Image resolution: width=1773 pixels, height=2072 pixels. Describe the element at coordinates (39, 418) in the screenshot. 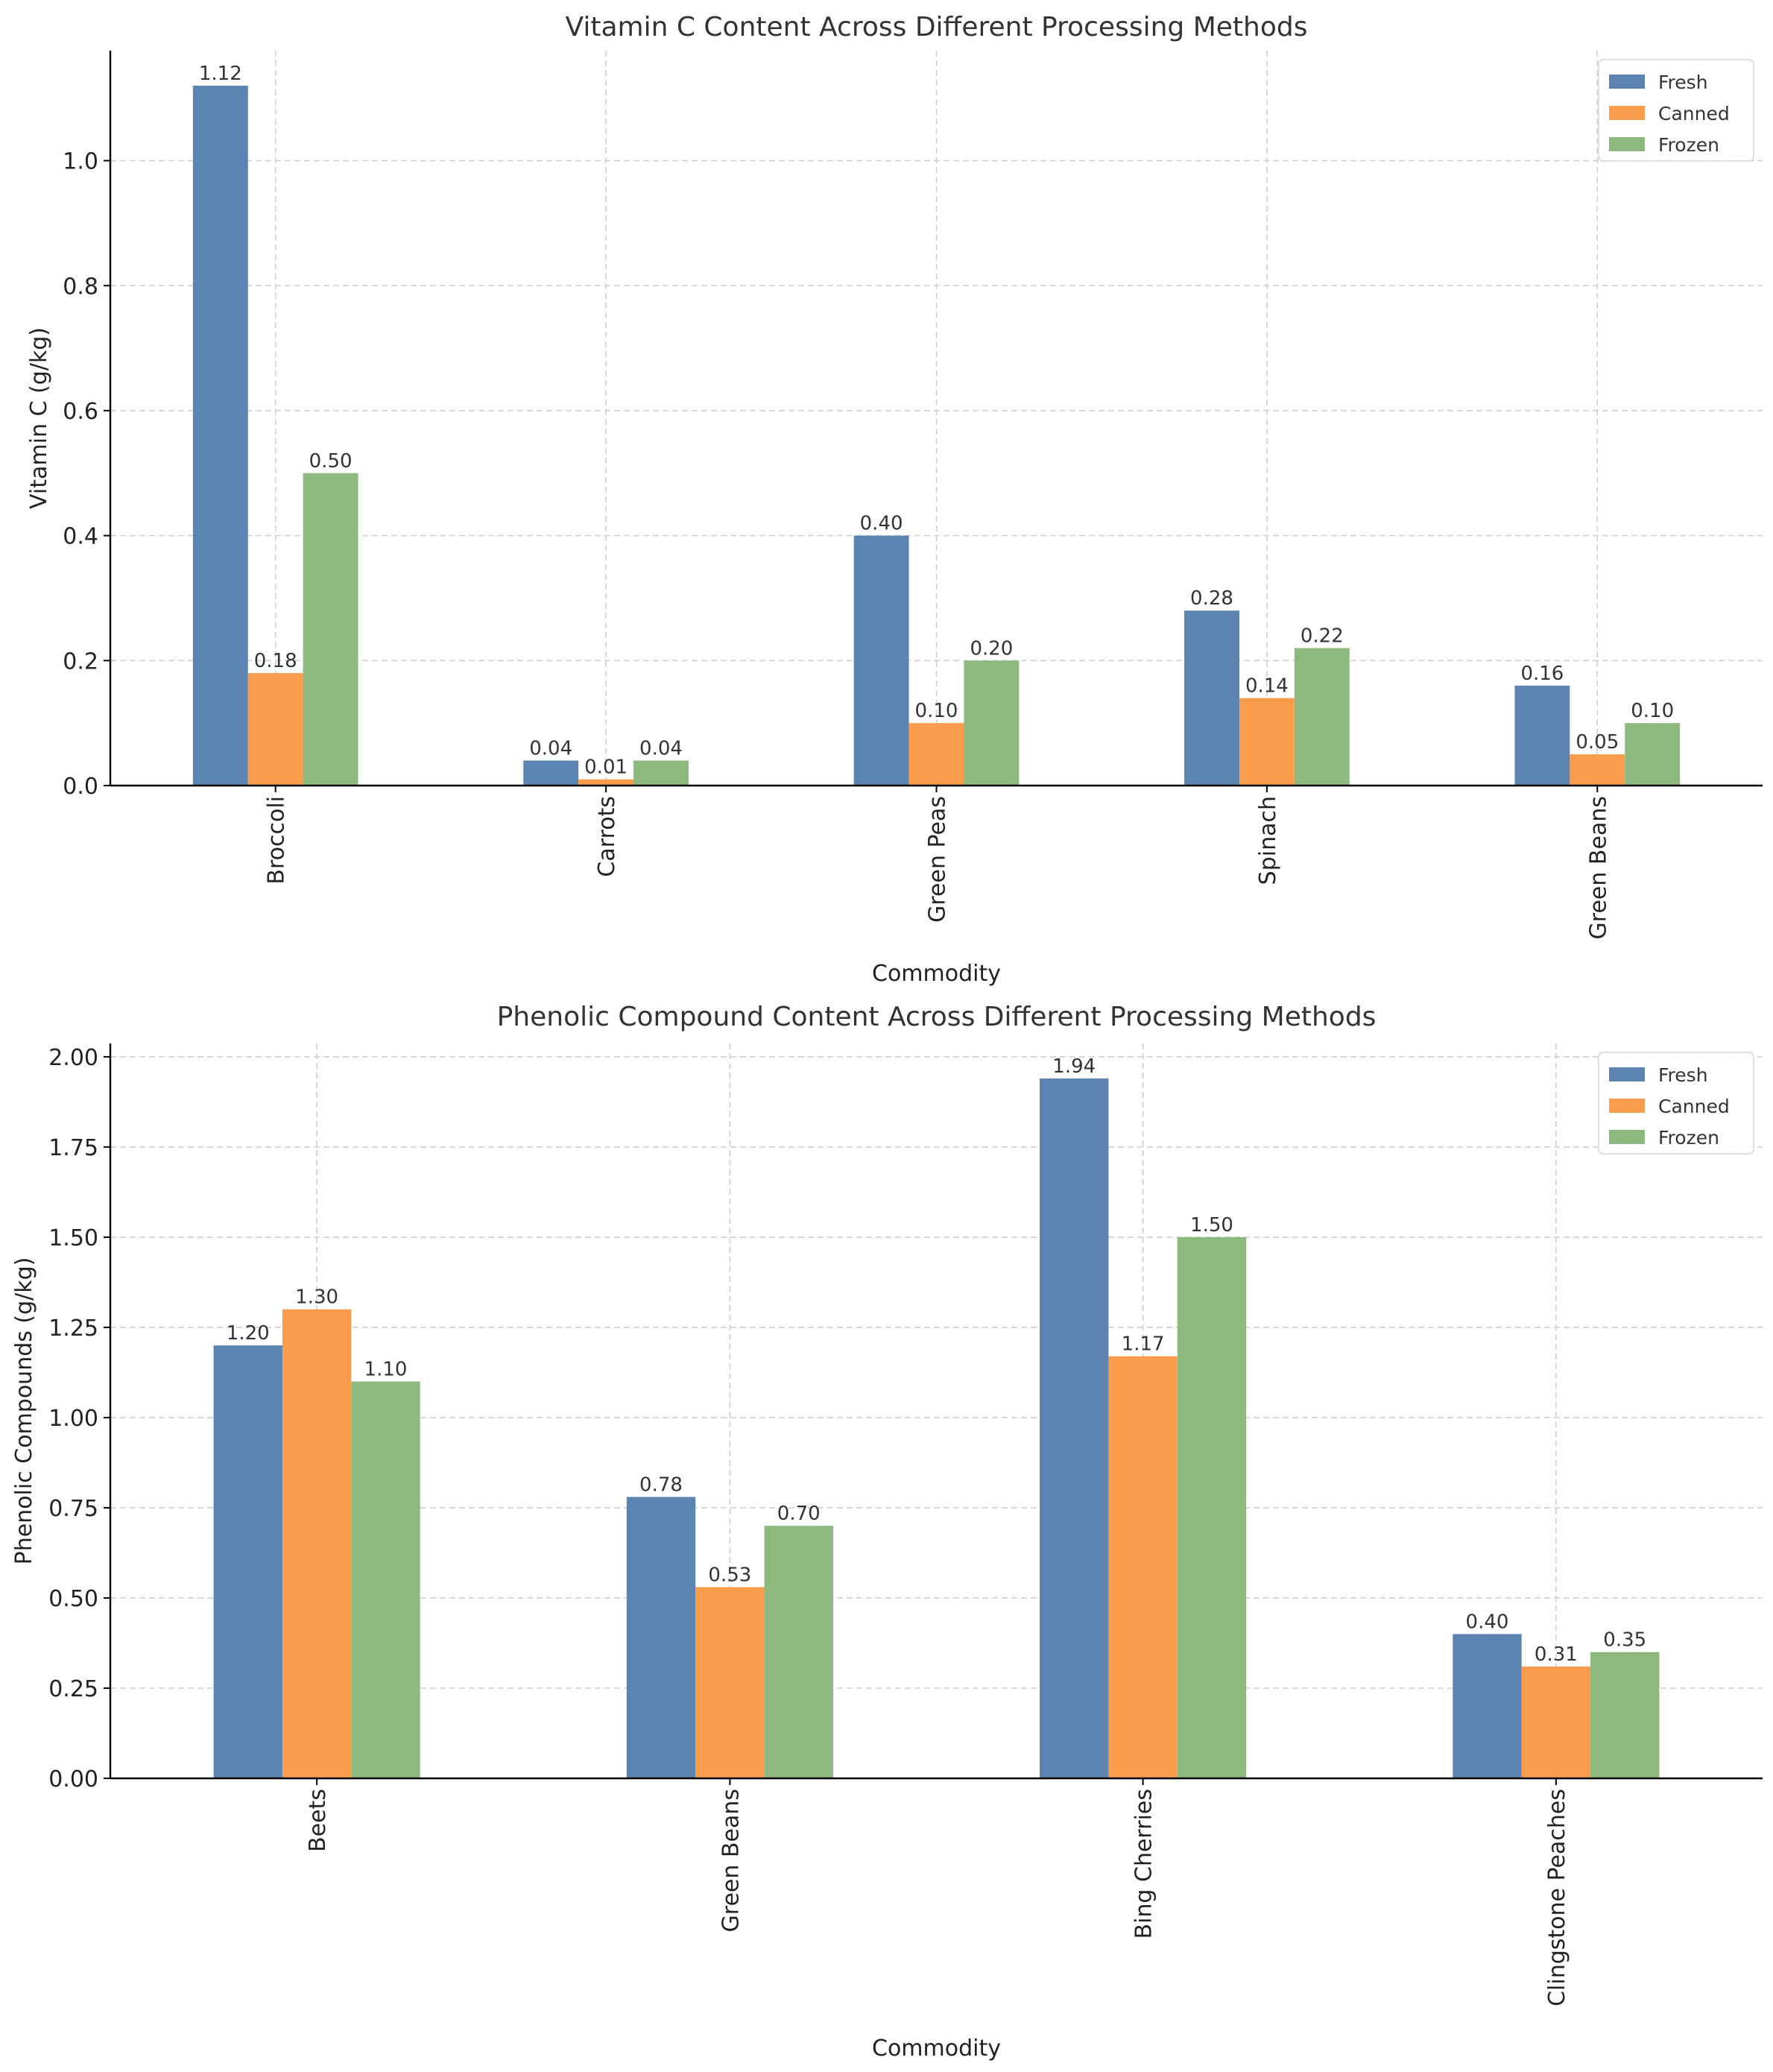

I see `y-axis-label: Vitamin C (g/kg)` at that location.